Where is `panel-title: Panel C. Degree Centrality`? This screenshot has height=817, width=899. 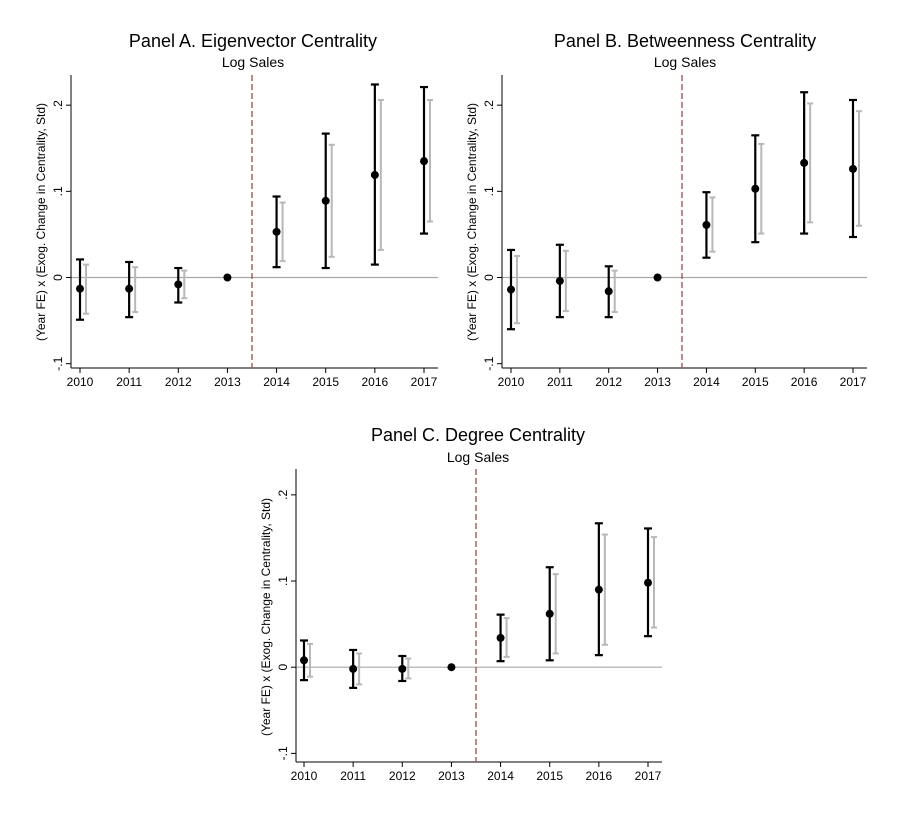
panel-title: Panel C. Degree Centrality is located at coordinates (478, 435).